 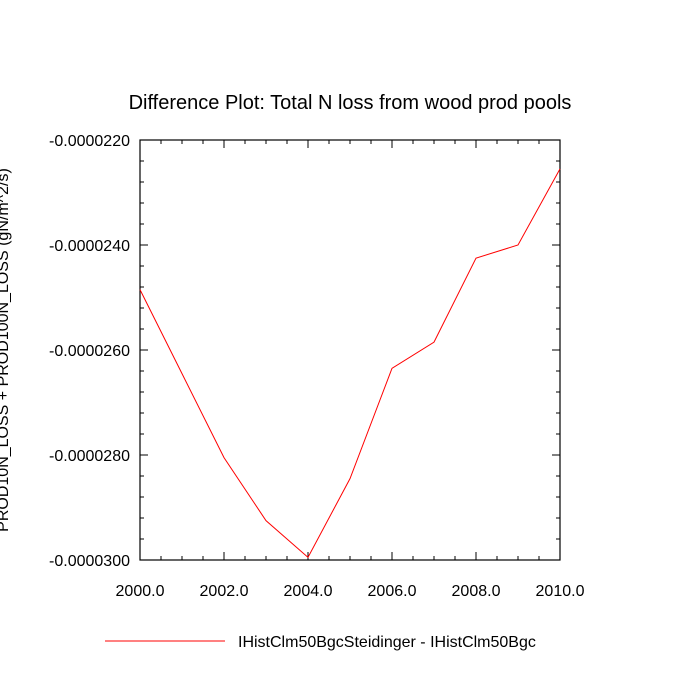 What do you see at coordinates (392, 591) in the screenshot?
I see `x-tick-label: 2006.0` at bounding box center [392, 591].